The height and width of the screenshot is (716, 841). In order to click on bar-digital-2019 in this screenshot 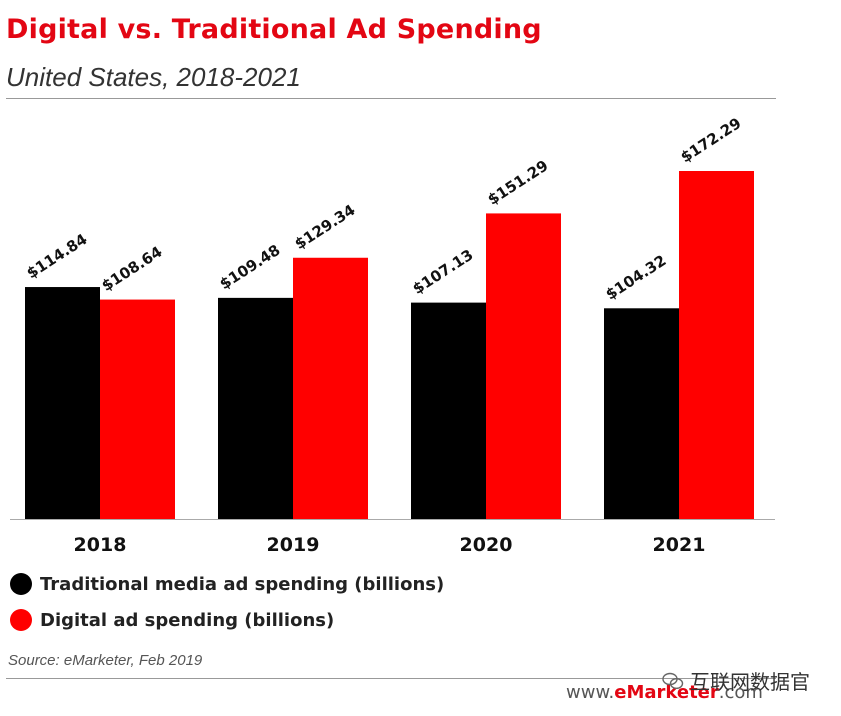, I will do `click(330, 388)`.